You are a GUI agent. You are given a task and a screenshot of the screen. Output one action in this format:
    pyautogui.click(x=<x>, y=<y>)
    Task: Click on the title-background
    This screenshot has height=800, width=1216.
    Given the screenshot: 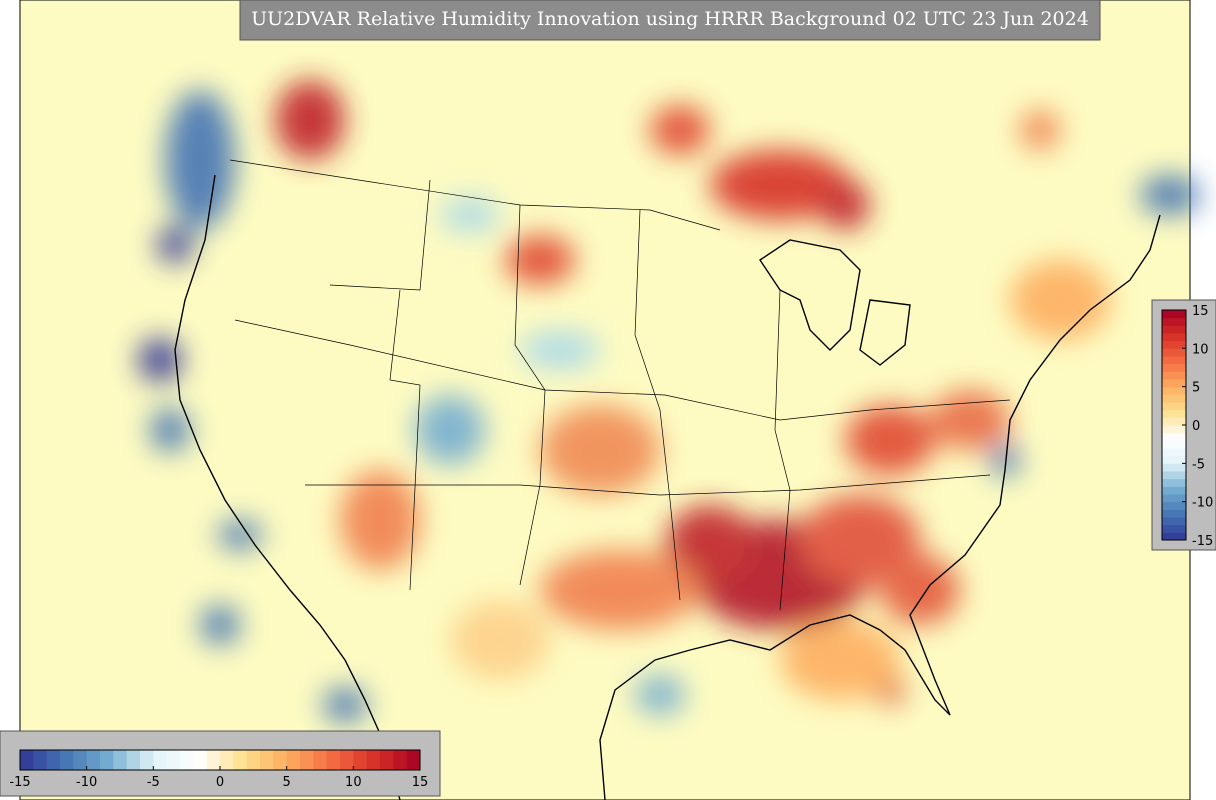 What is the action you would take?
    pyautogui.click(x=670, y=20)
    